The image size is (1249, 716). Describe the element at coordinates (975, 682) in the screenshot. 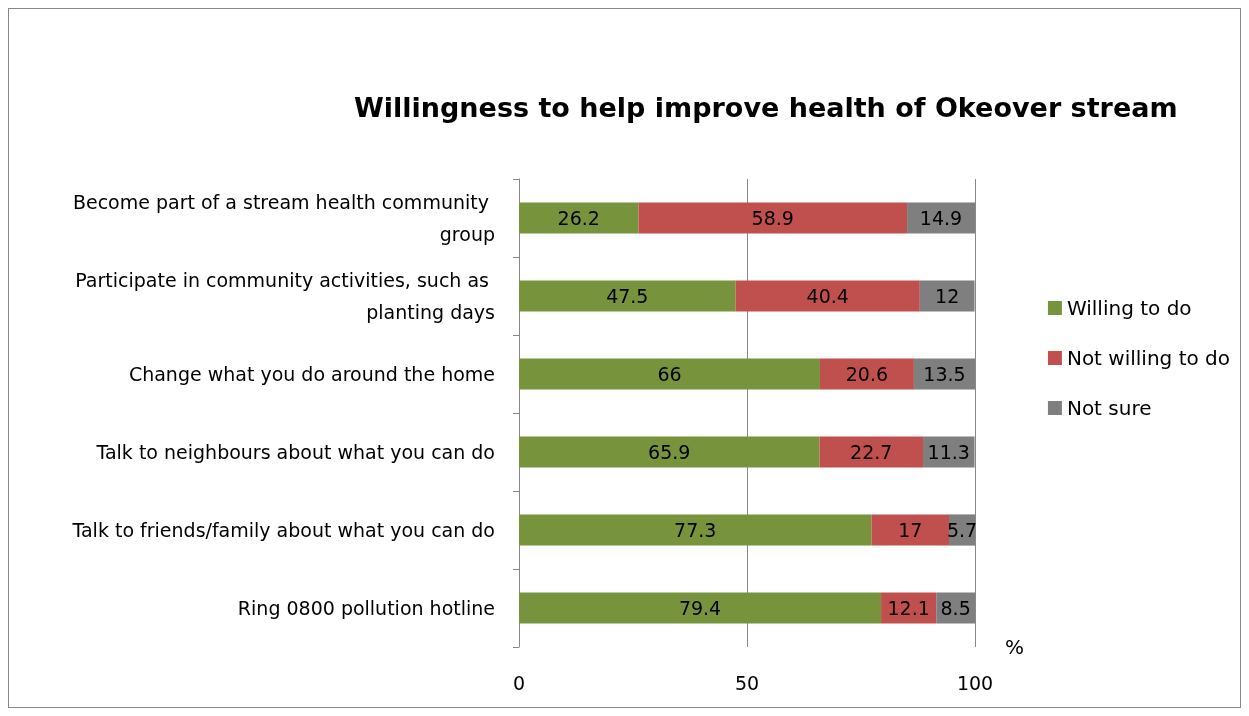

I see `x-tick-label: 100` at that location.